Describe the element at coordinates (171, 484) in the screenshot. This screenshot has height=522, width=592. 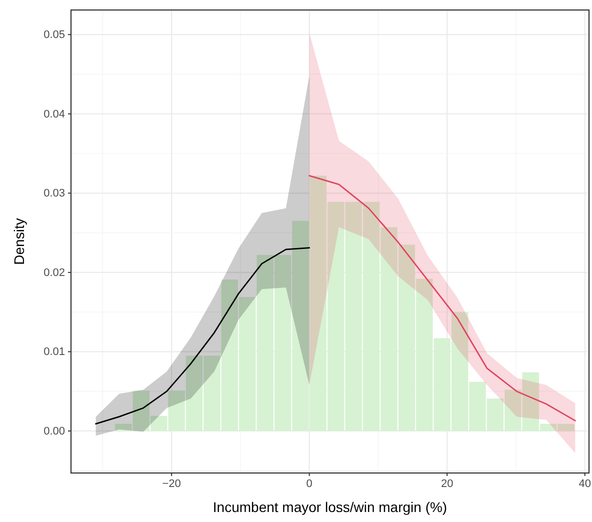
I see `x-tick-label: −20` at that location.